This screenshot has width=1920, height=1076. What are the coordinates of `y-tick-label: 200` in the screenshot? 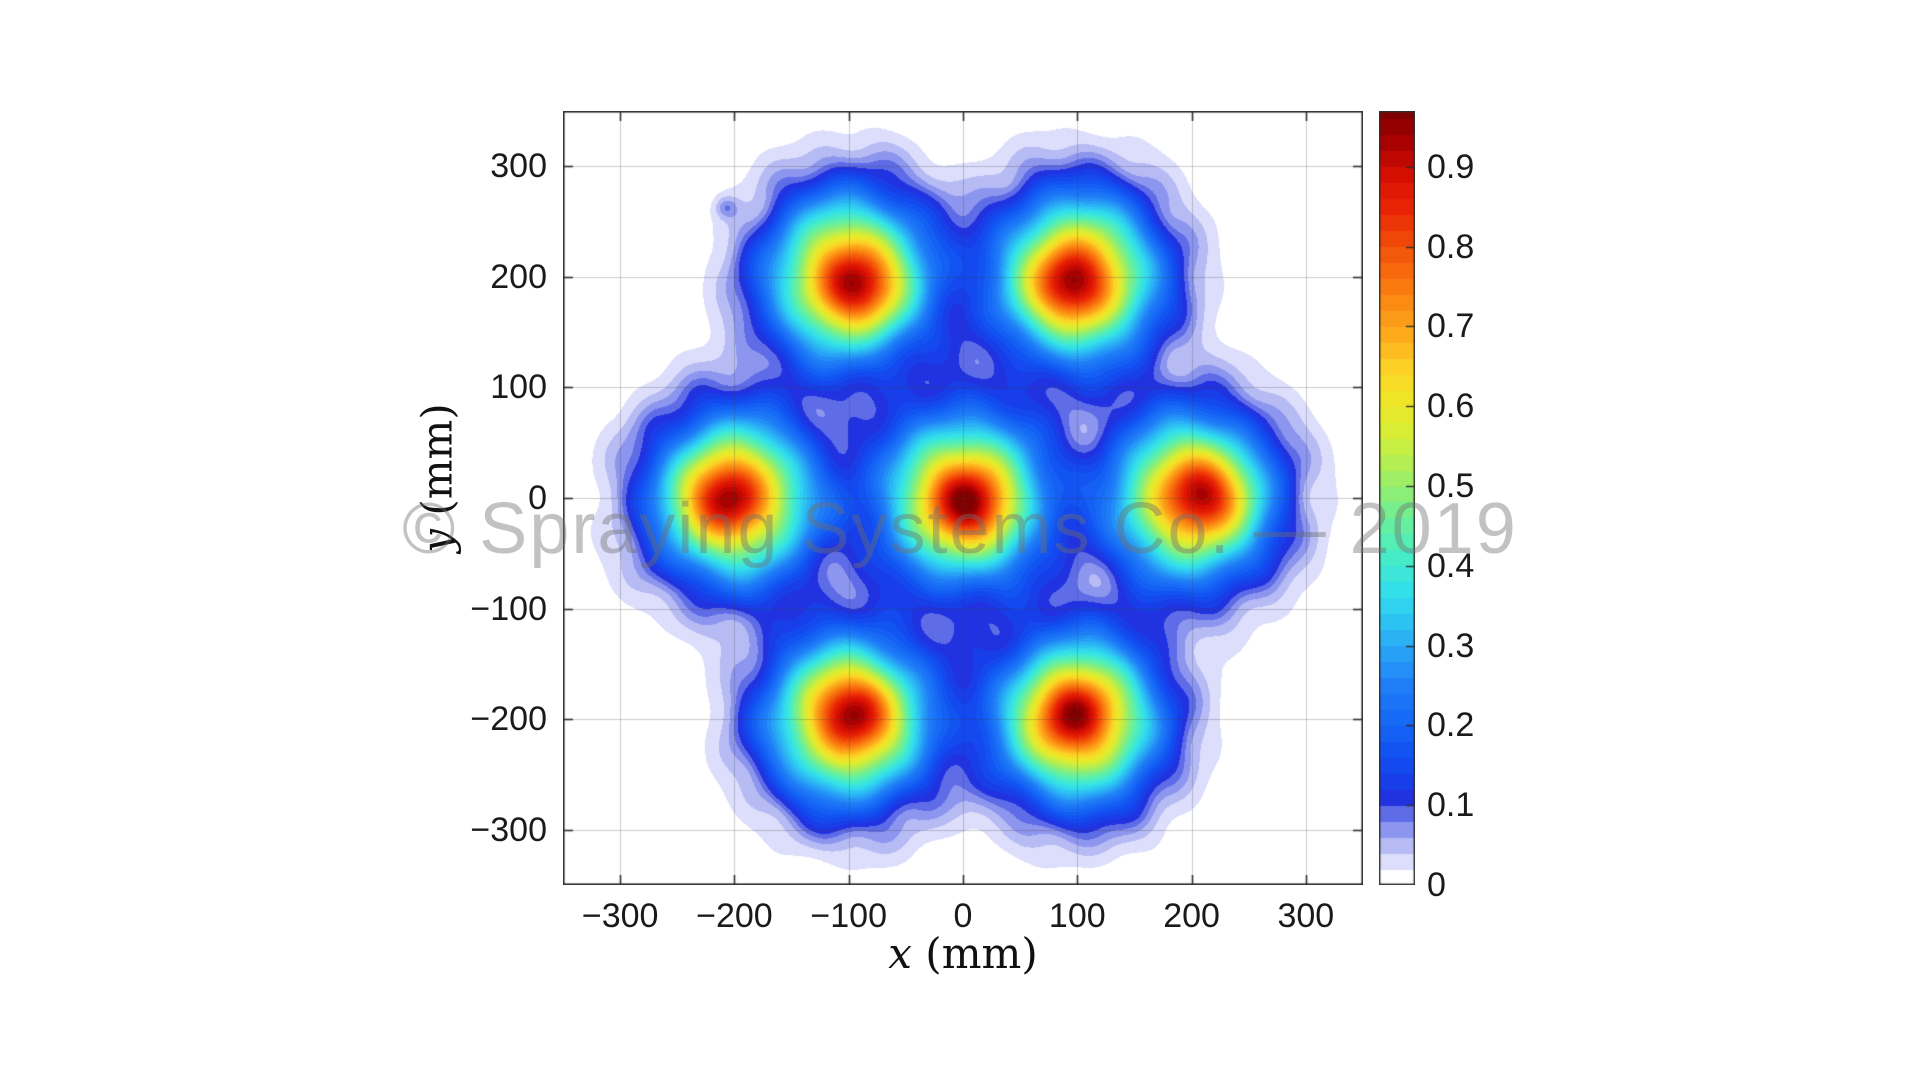 It's located at (518, 276).